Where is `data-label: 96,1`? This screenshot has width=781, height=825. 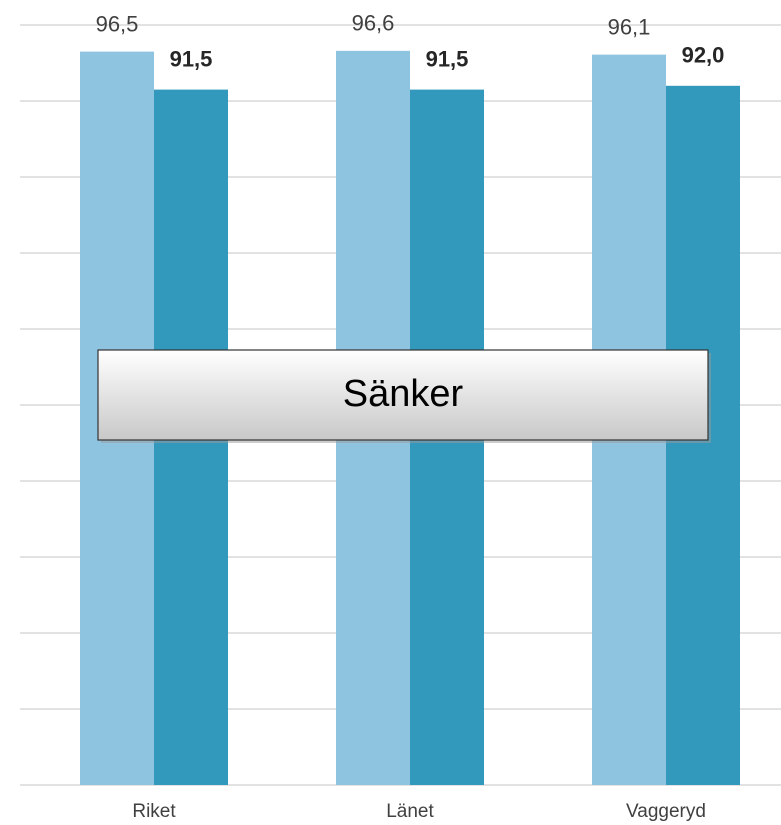 data-label: 96,1 is located at coordinates (629, 26).